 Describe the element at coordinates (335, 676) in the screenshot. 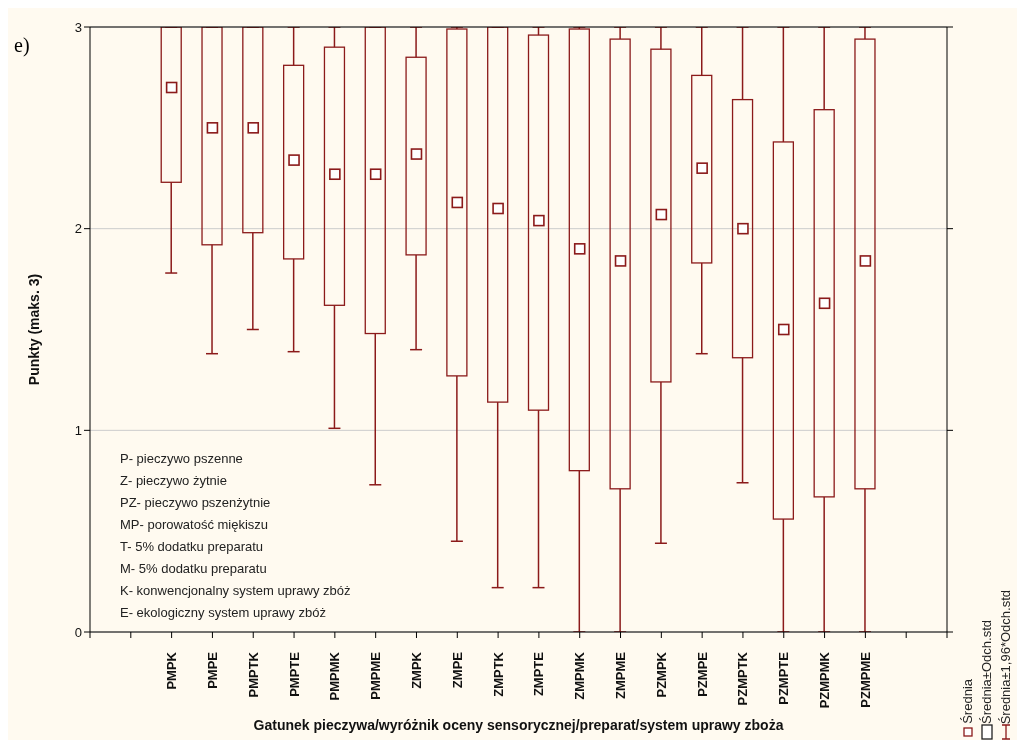

I see `x-tick-label: PMPMK` at that location.